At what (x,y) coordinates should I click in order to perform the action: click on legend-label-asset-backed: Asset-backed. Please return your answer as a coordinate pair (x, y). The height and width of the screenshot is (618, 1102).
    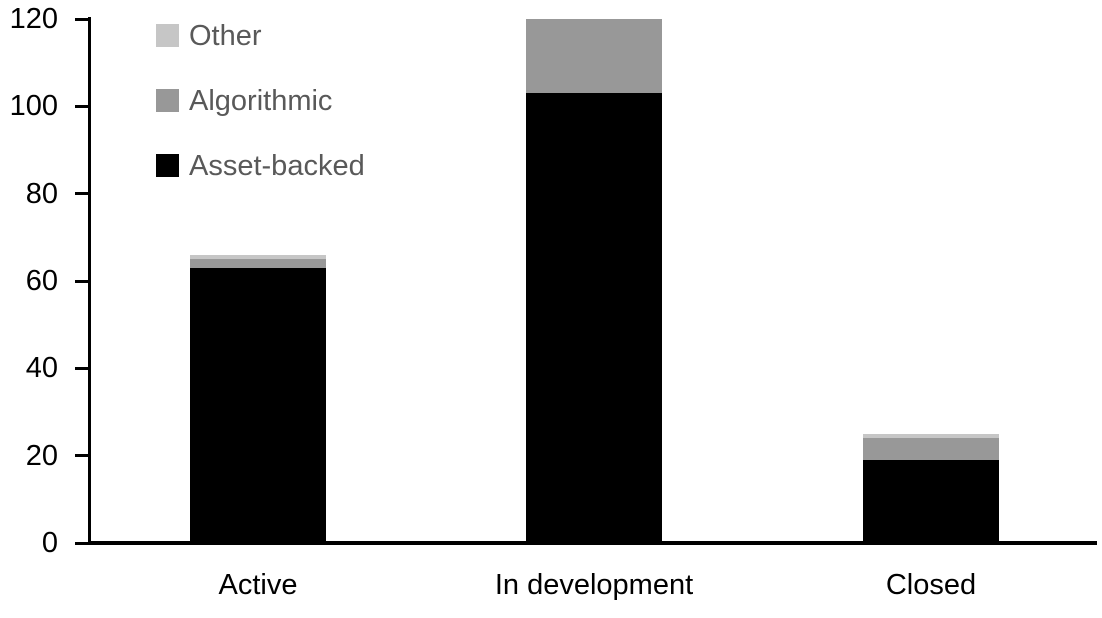
    Looking at the image, I should click on (277, 165).